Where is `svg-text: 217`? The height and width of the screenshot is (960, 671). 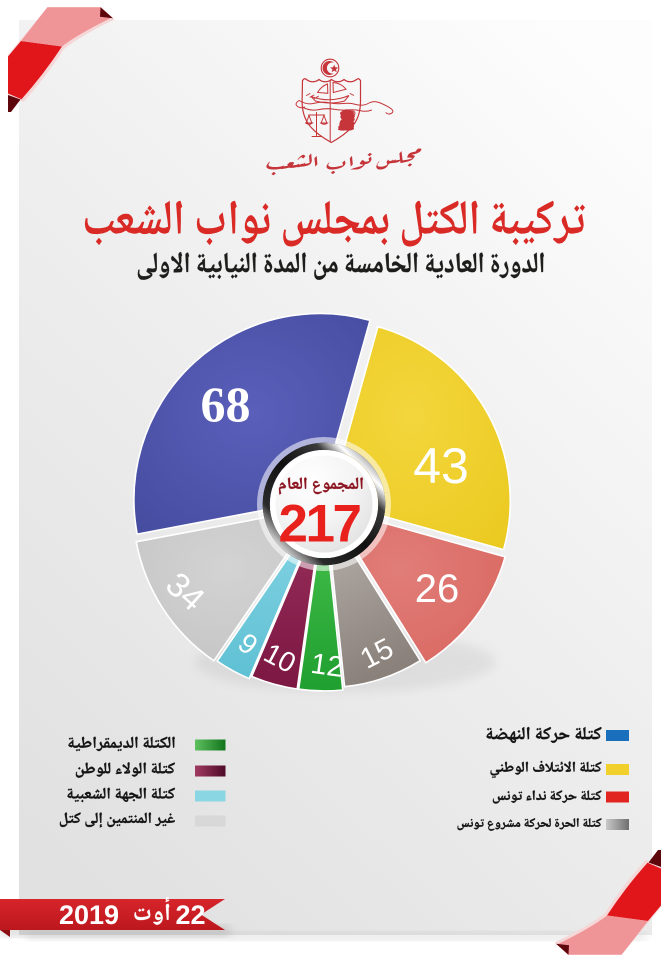 svg-text: 217 is located at coordinates (320, 524).